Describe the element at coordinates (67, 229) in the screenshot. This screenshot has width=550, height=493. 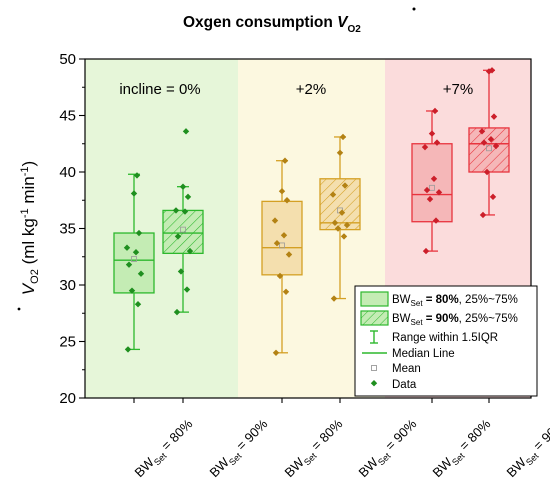
I see `y-tick-label: 35` at that location.